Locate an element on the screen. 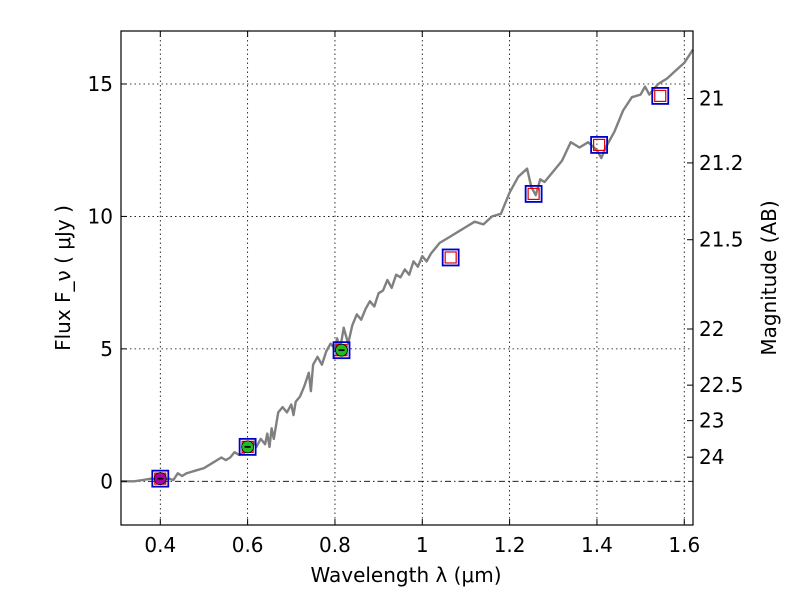 This screenshot has height=600, width=800. y2-tick-label: 21.2 is located at coordinates (721, 163).